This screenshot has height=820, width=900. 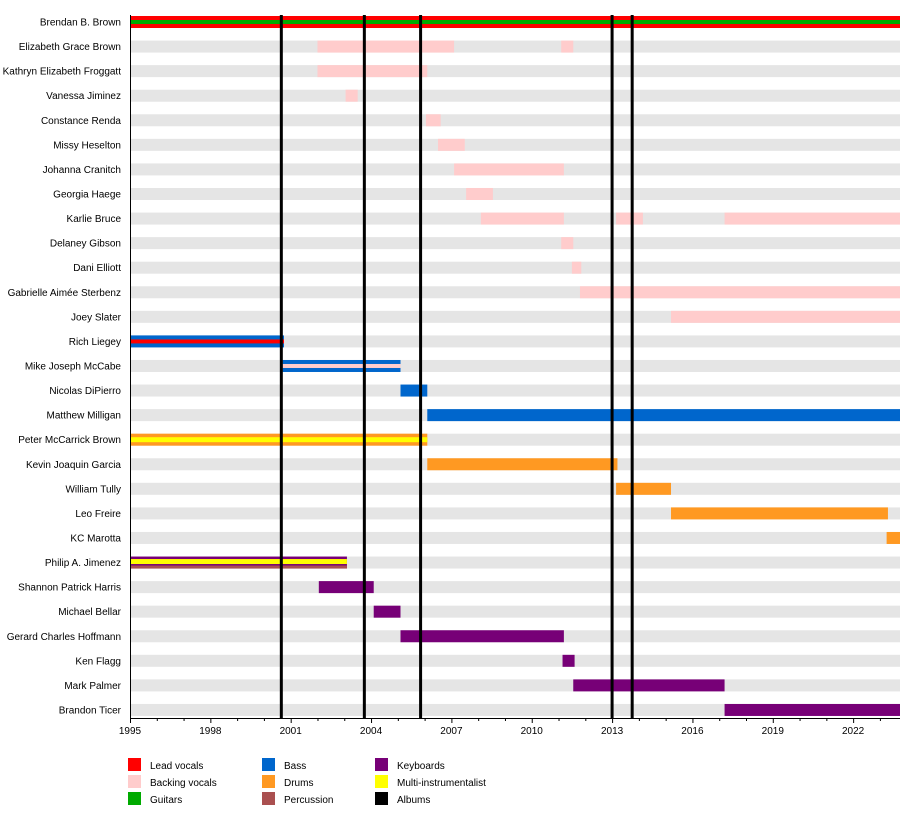 I want to click on member-name: Brendan B. Brown, so click(x=80, y=23).